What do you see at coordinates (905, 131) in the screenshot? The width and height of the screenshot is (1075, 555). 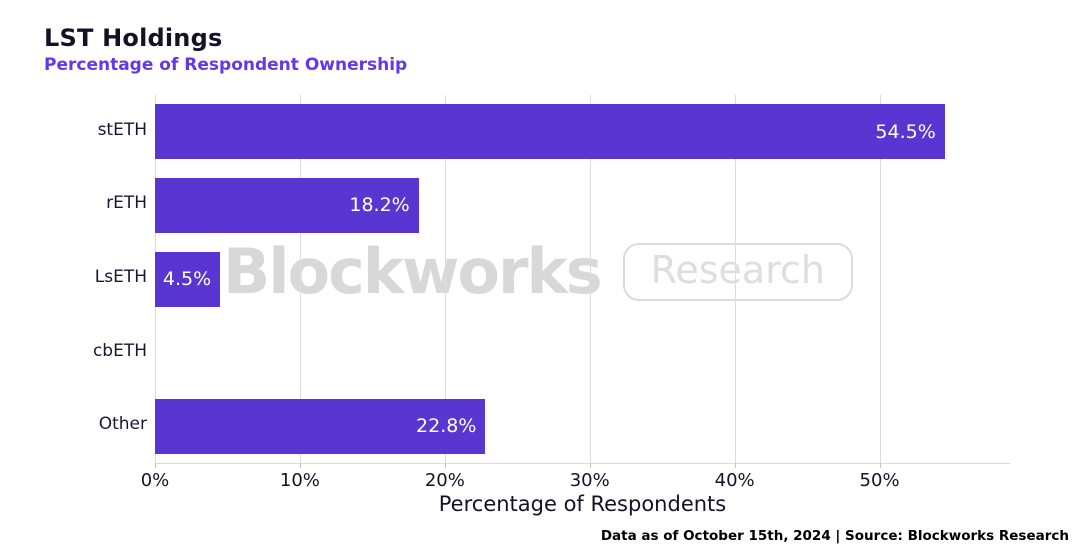 I see `bar-value-stETH: 54.5%` at bounding box center [905, 131].